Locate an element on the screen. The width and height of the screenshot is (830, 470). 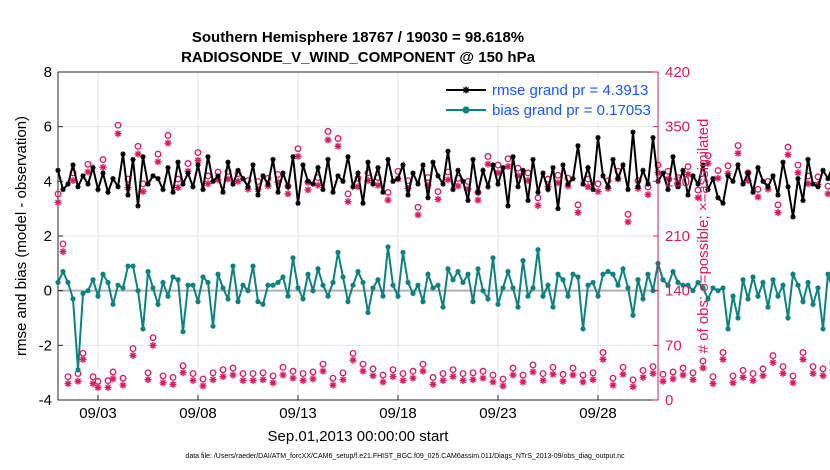
right-y-axis-ticks: 0 70 140 210 280 350 420 is located at coordinates (671, 236).